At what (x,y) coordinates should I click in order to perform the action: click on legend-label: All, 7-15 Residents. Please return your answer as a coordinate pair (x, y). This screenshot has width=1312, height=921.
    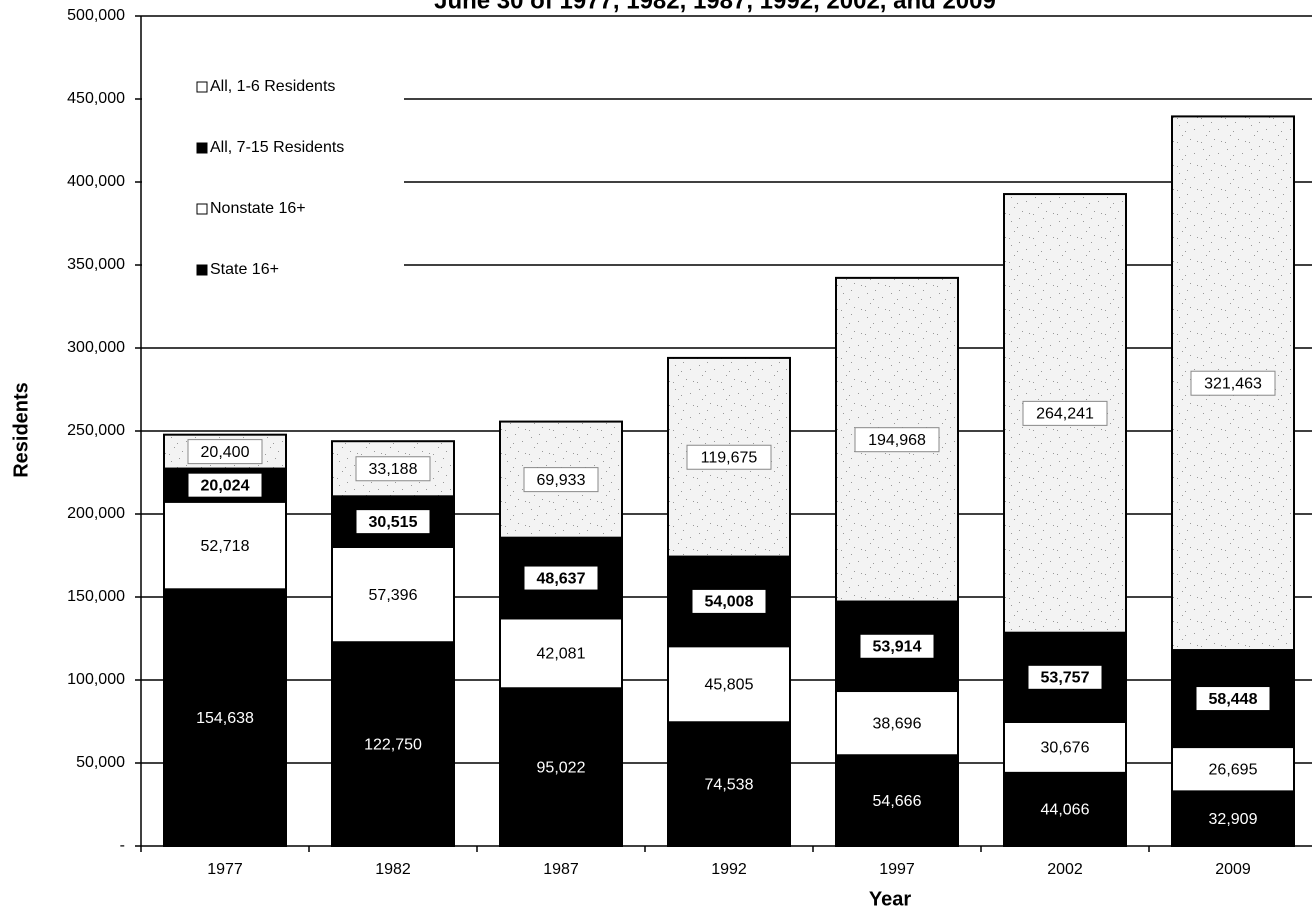
    Looking at the image, I should click on (277, 147).